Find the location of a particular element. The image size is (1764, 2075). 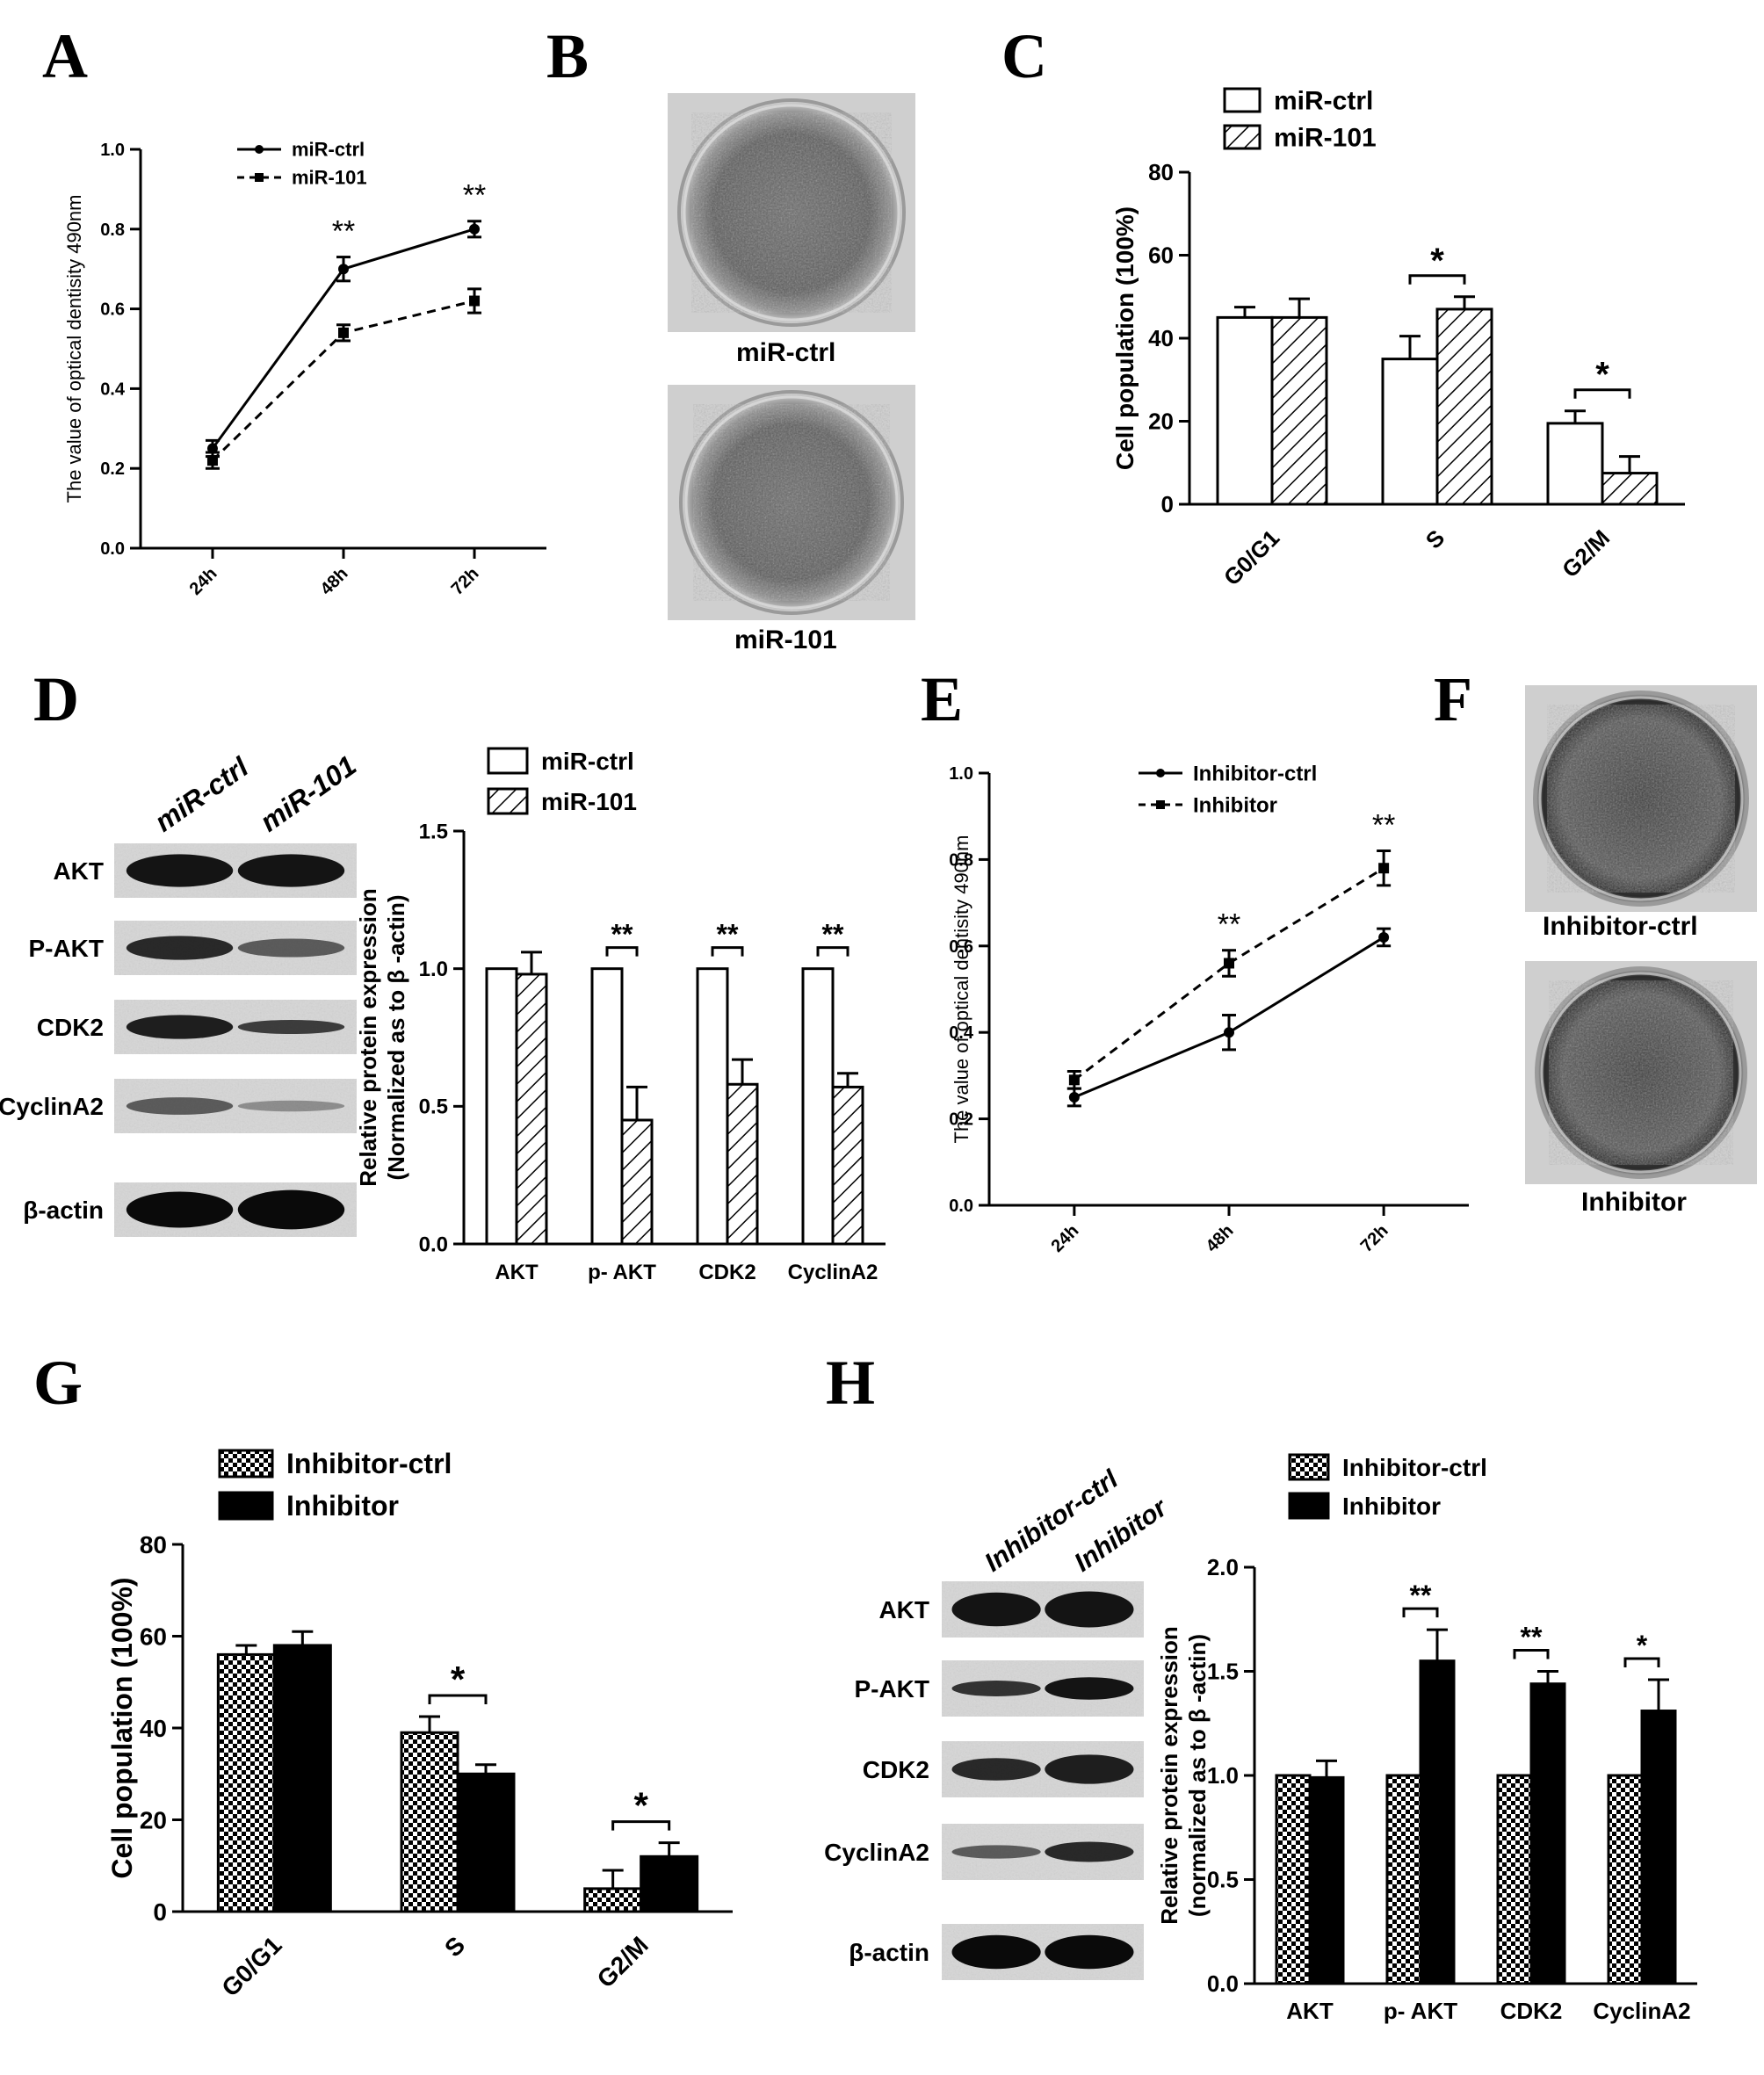

y-tick-label: 0.8 is located at coordinates (113, 231).